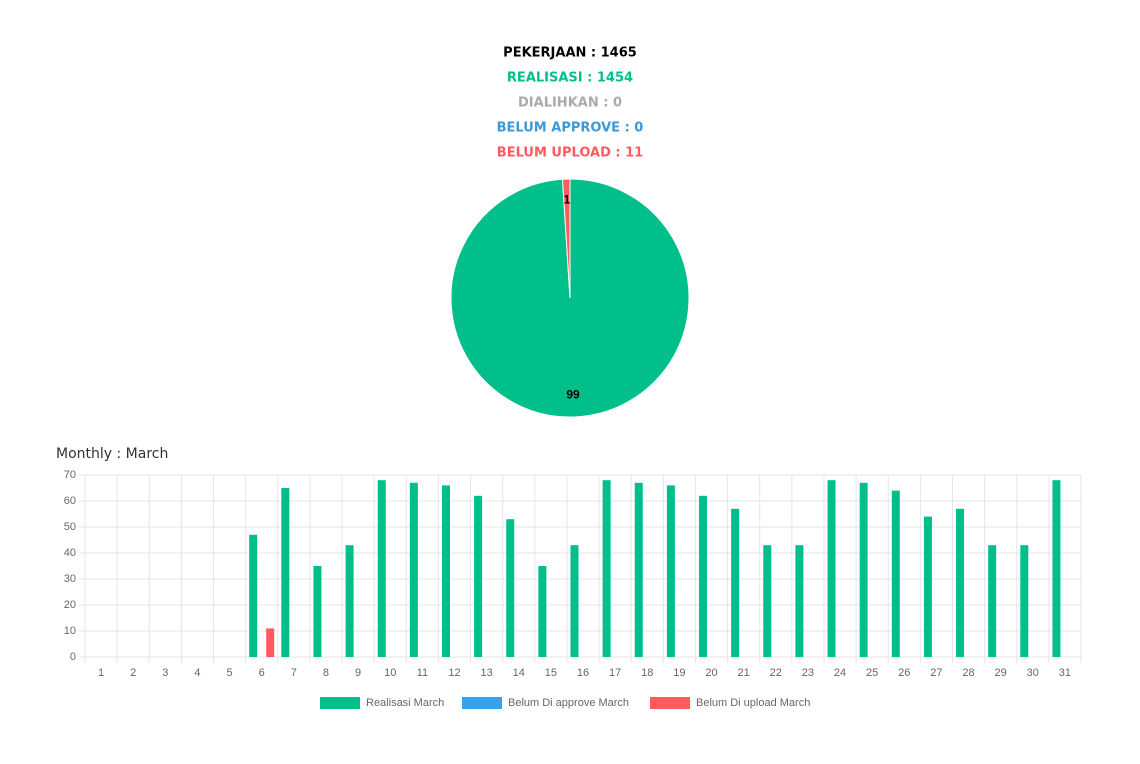 This screenshot has height=764, width=1140. Describe the element at coordinates (753, 703) in the screenshot. I see `legend-label: Belum Di upload March` at that location.